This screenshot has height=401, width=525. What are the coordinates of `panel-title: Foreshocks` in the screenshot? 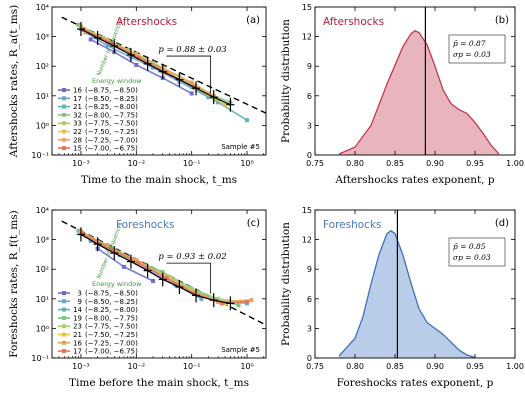 It's located at (352, 225).